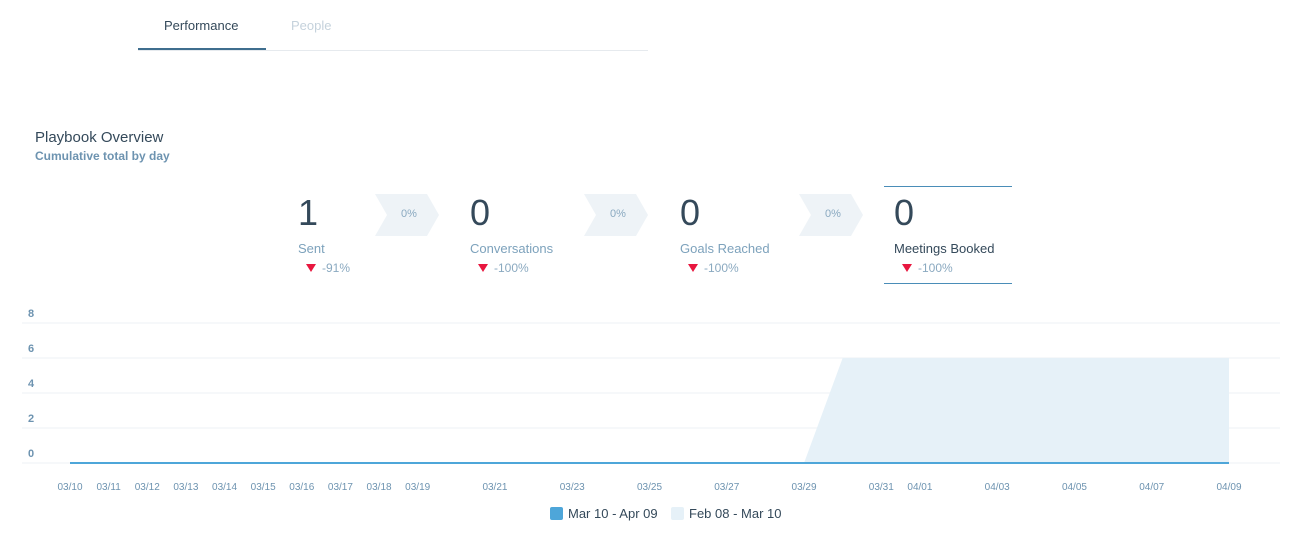  Describe the element at coordinates (31, 384) in the screenshot. I see `y-tick-label: 4` at that location.